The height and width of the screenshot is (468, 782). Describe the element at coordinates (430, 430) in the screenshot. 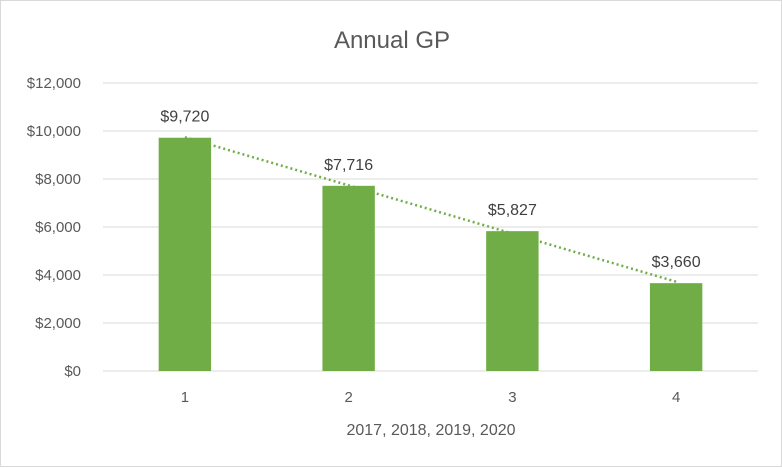

I see `x-axis-title: 2017, 2018, 2019, 2020` at that location.